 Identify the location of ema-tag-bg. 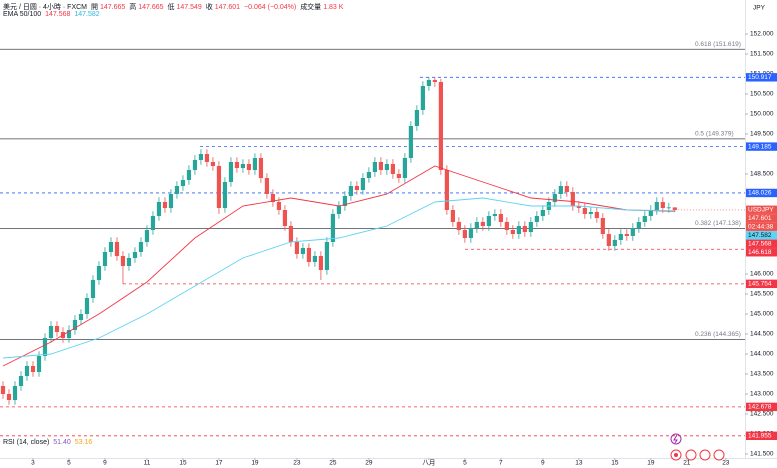
(761, 235).